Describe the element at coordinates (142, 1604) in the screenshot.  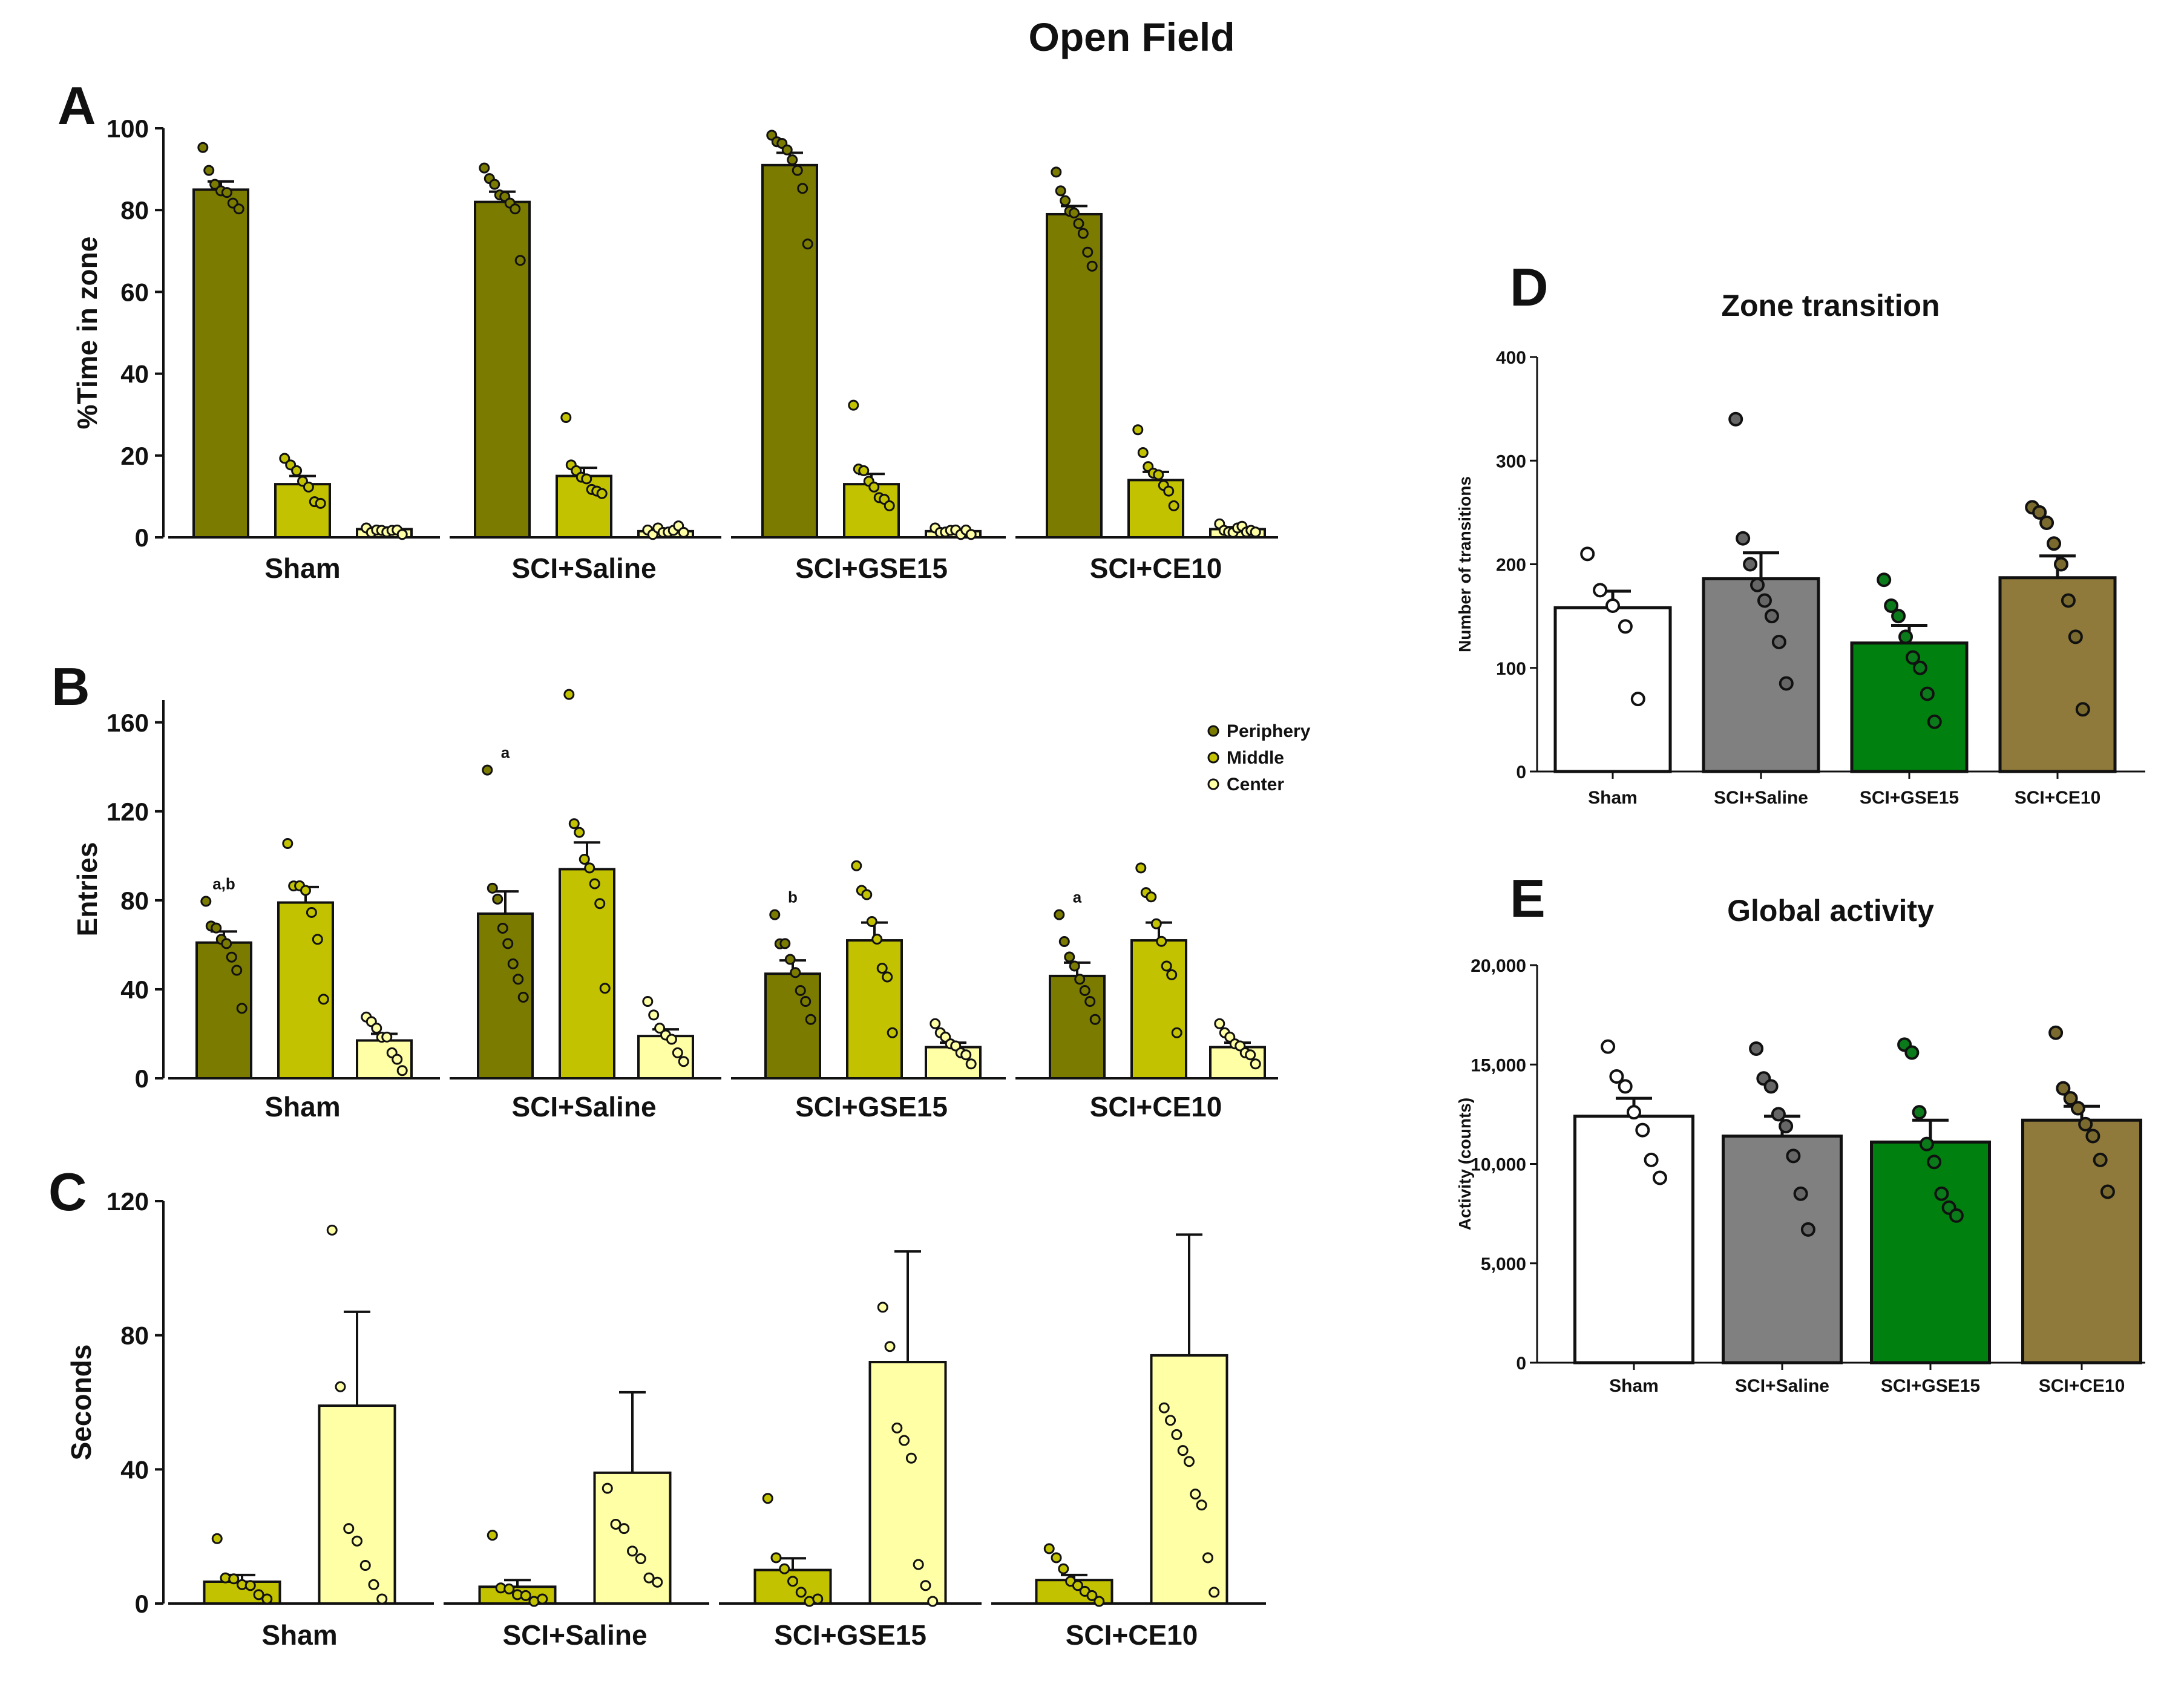
I see `y-tick-label: 0` at that location.